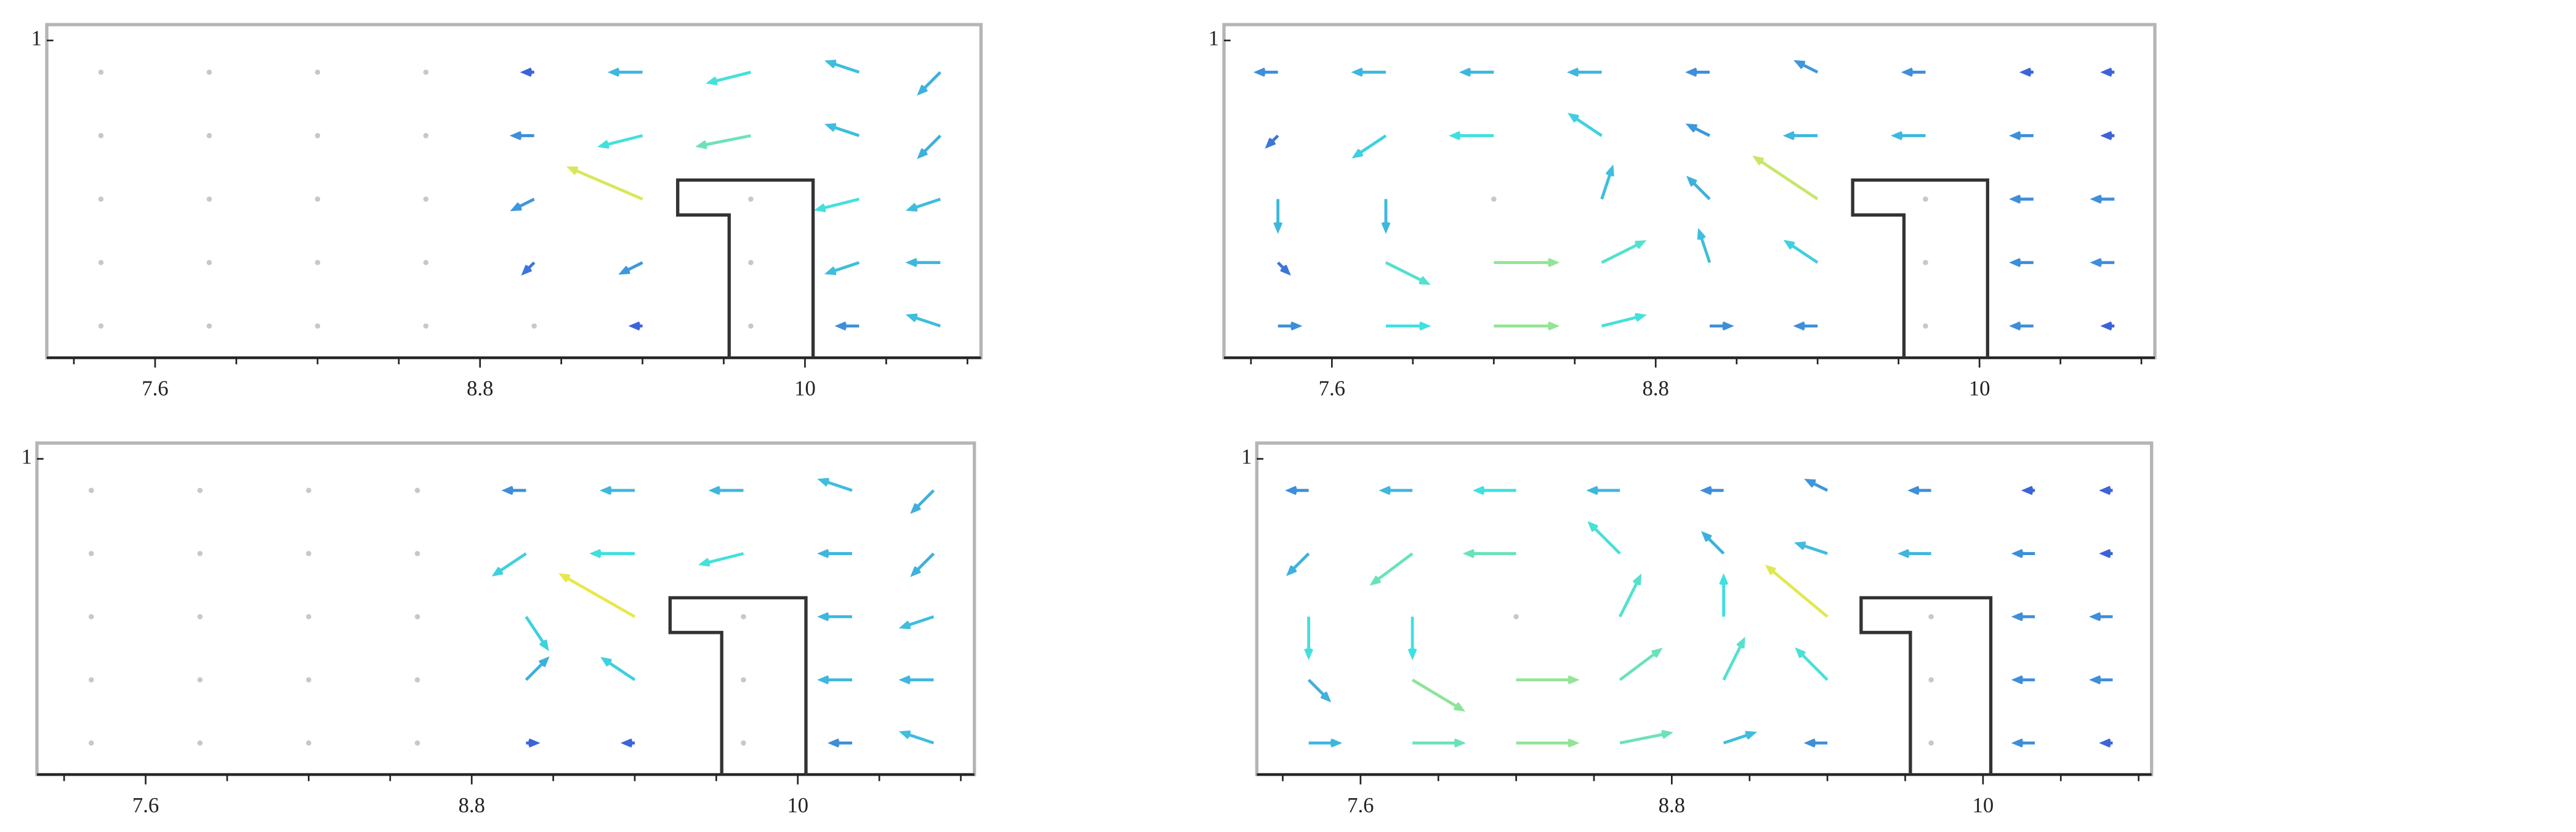 This screenshot has width=2576, height=832. I want to click on plot-frame, so click(1689, 191).